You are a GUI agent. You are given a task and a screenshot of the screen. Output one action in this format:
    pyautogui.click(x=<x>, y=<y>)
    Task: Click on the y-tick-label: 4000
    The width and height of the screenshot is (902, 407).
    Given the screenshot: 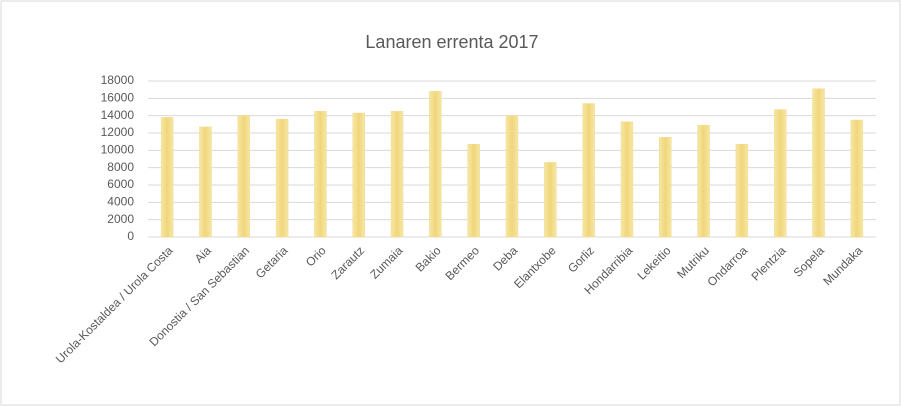 What is the action you would take?
    pyautogui.click(x=120, y=202)
    